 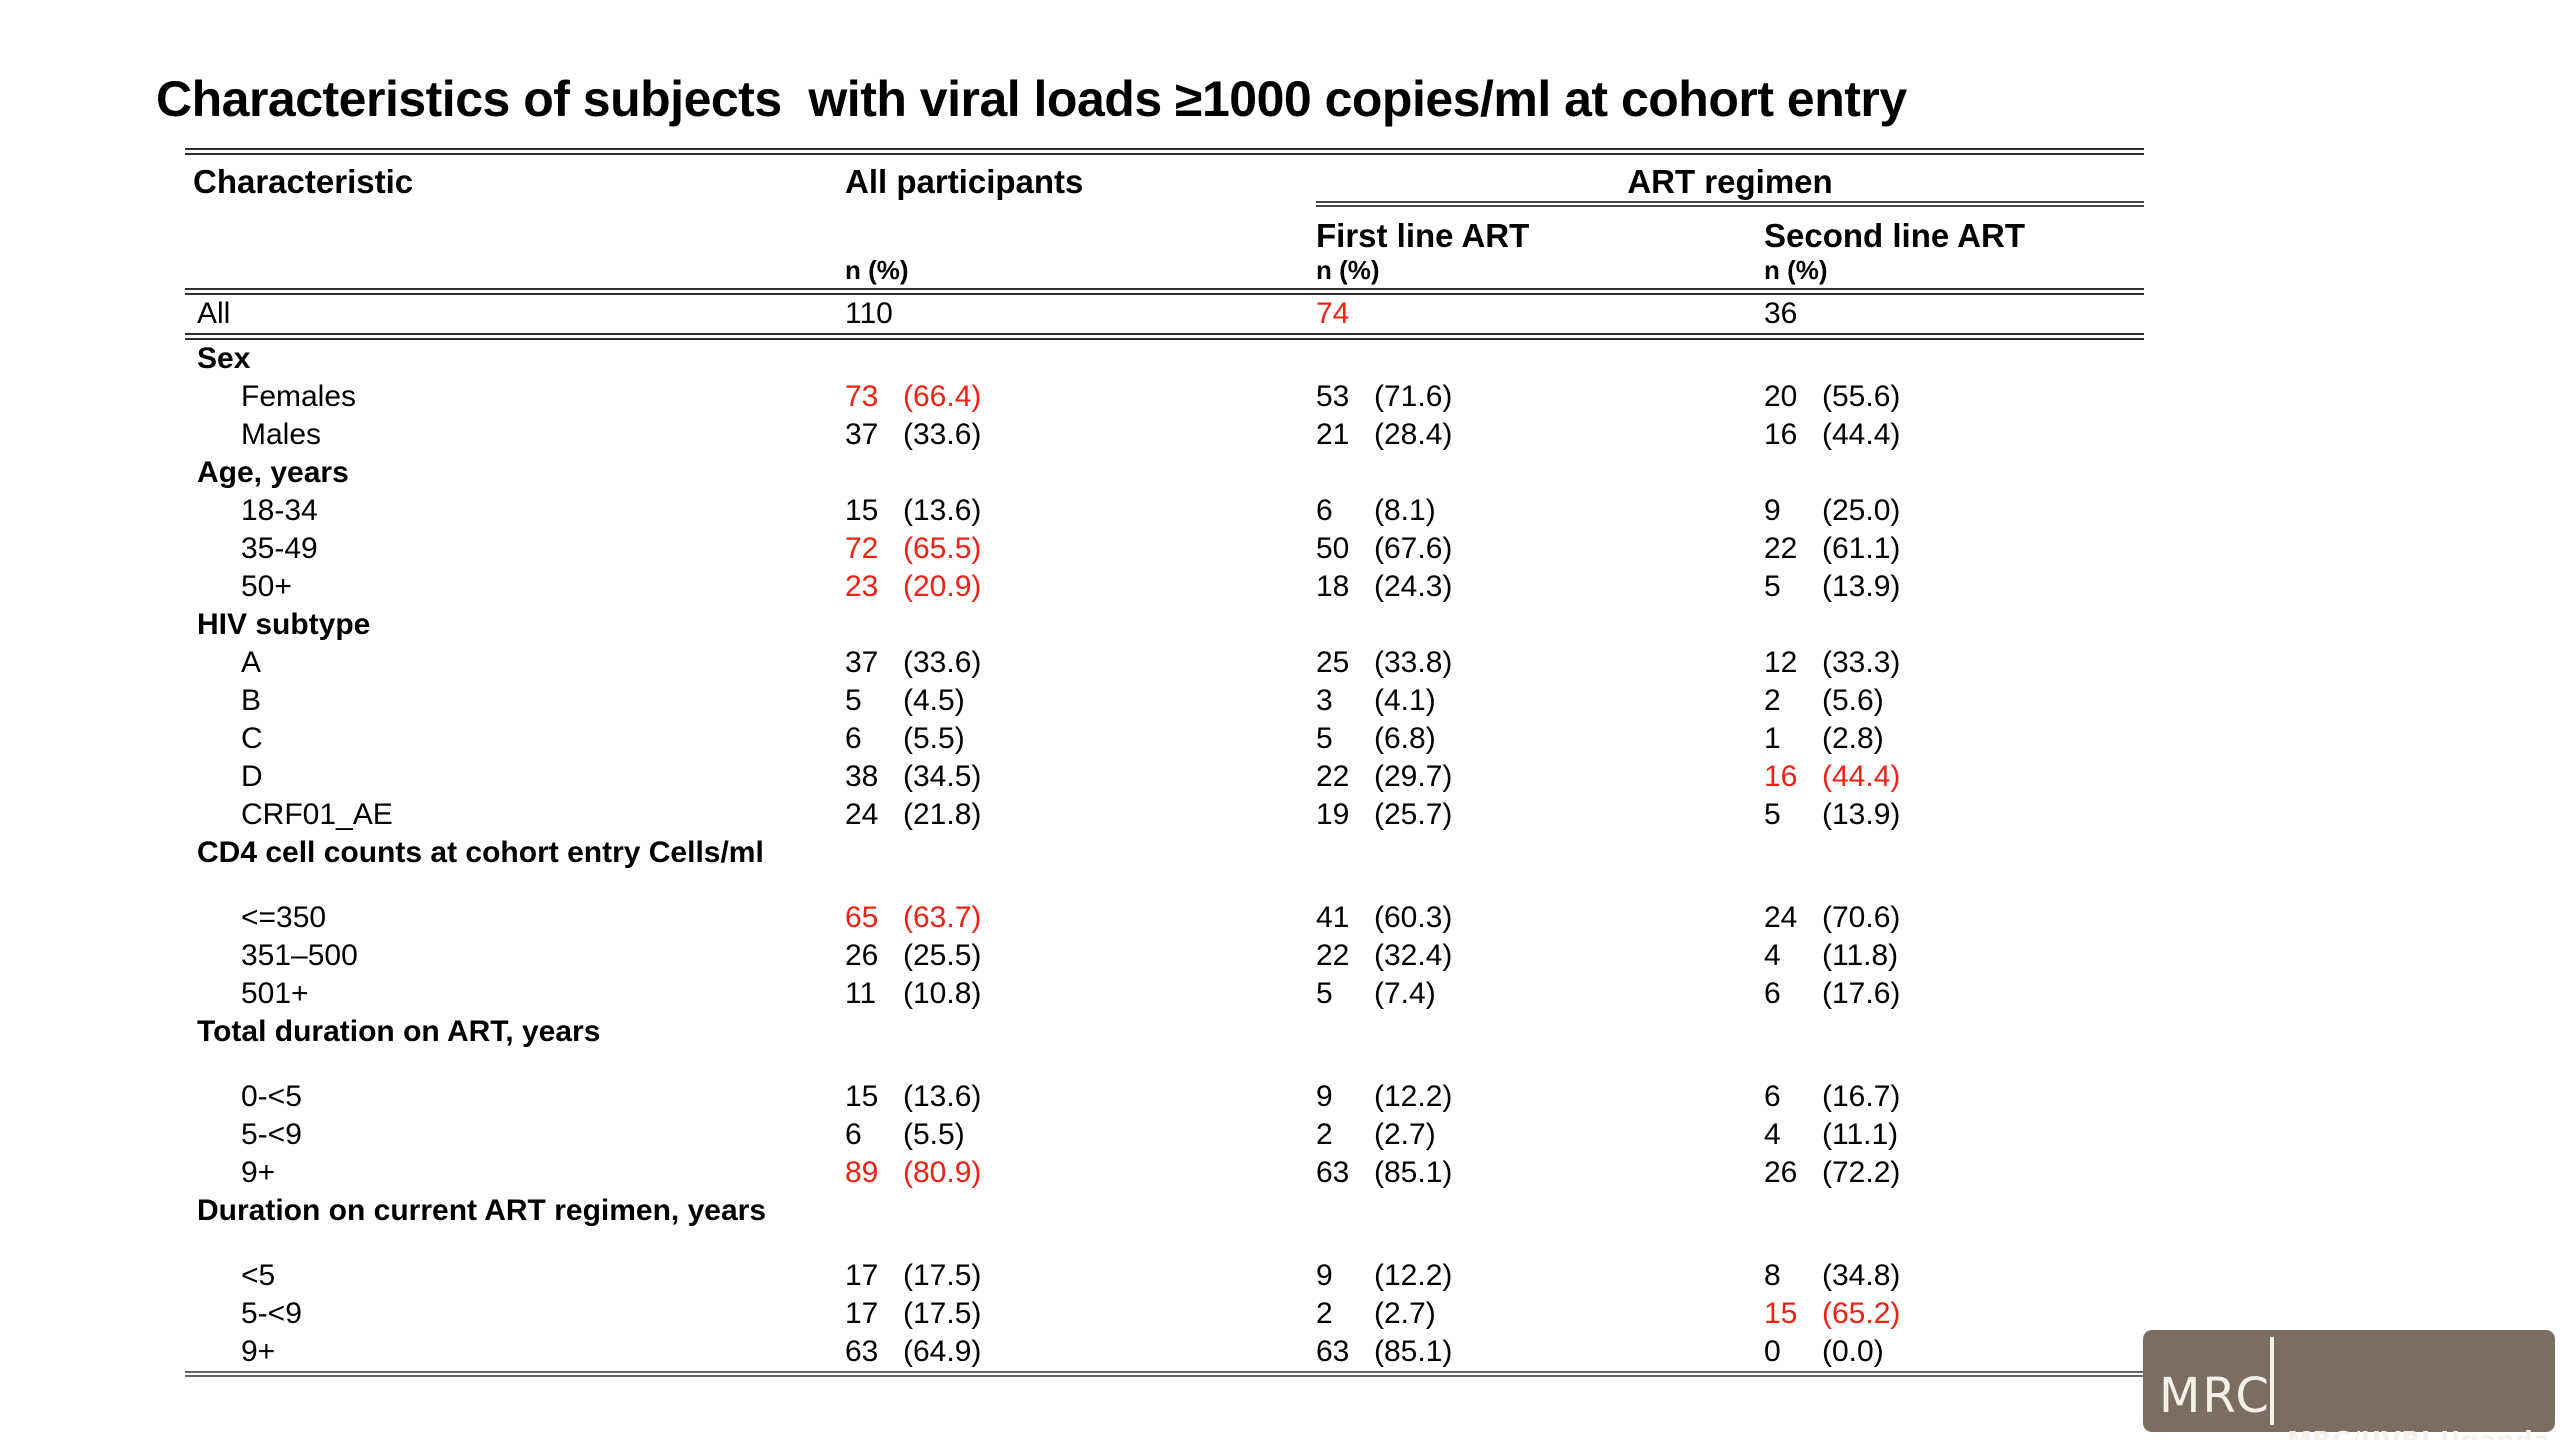 What do you see at coordinates (1333, 917) in the screenshot?
I see `value-n: 41` at bounding box center [1333, 917].